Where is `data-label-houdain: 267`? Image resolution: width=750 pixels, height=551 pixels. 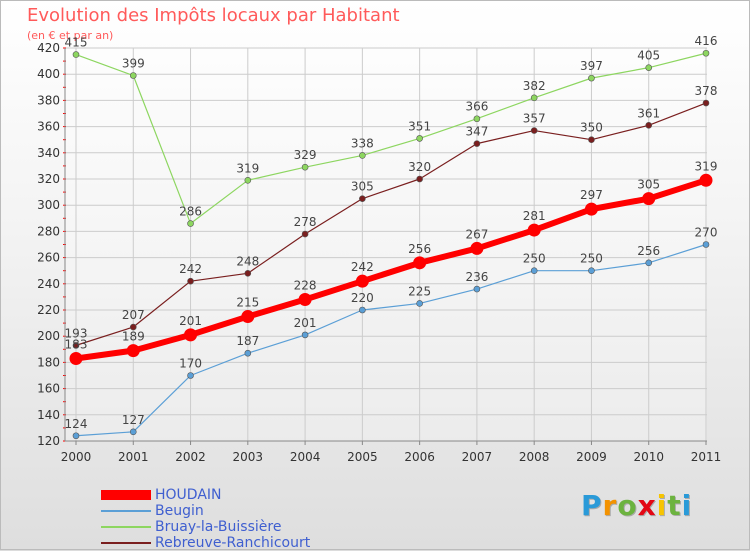
data-label-houdain: 267 is located at coordinates (476, 234).